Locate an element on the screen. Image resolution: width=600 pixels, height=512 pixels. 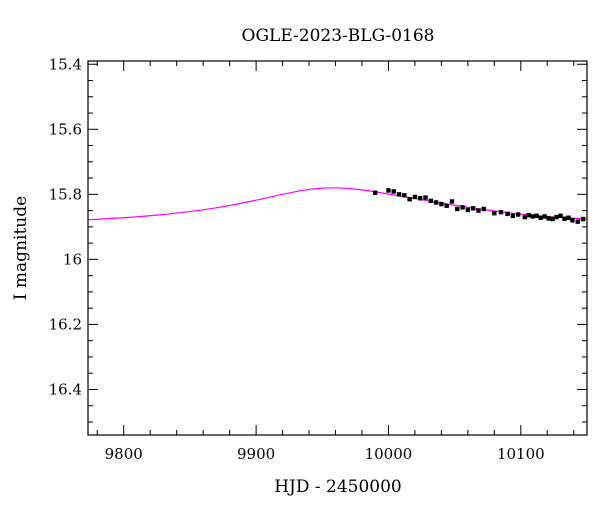
y-tick-label: 16 is located at coordinates (72, 259).